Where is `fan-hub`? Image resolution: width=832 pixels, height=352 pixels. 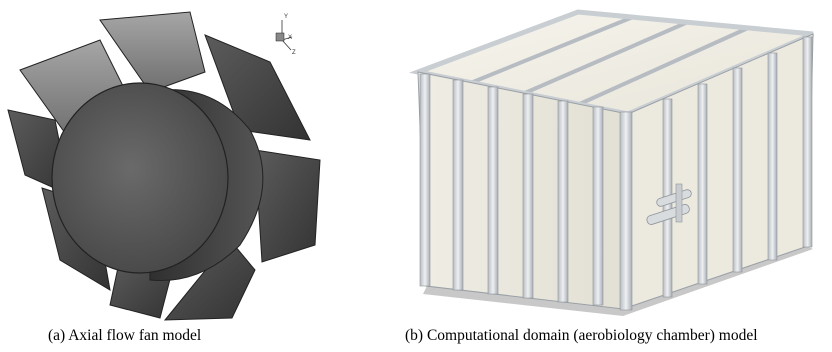
fan-hub is located at coordinates (157, 182).